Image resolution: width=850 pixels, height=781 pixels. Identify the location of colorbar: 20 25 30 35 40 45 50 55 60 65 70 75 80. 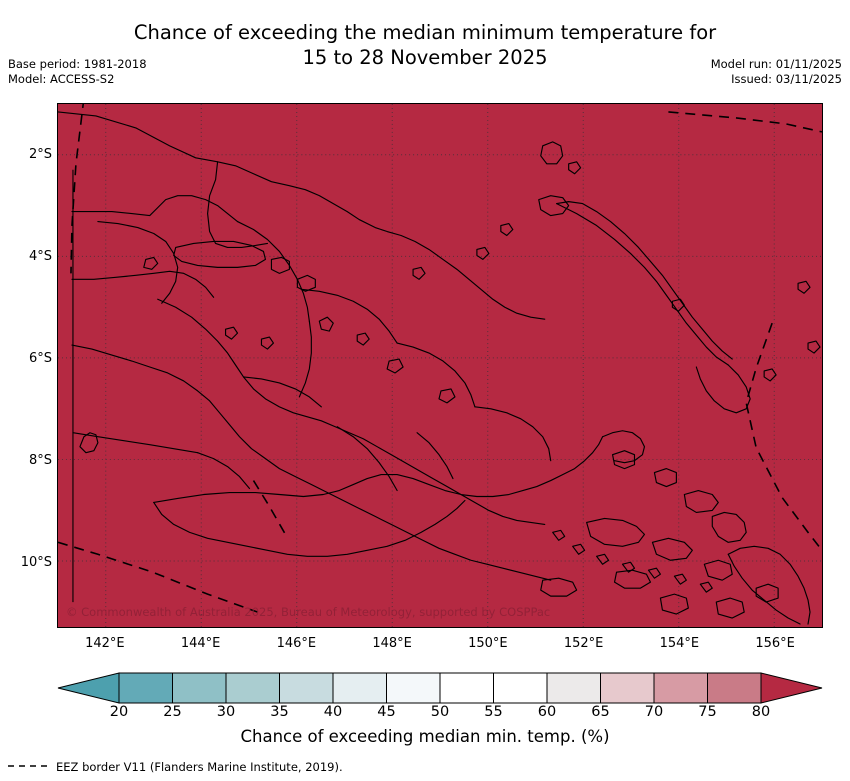
(440, 696).